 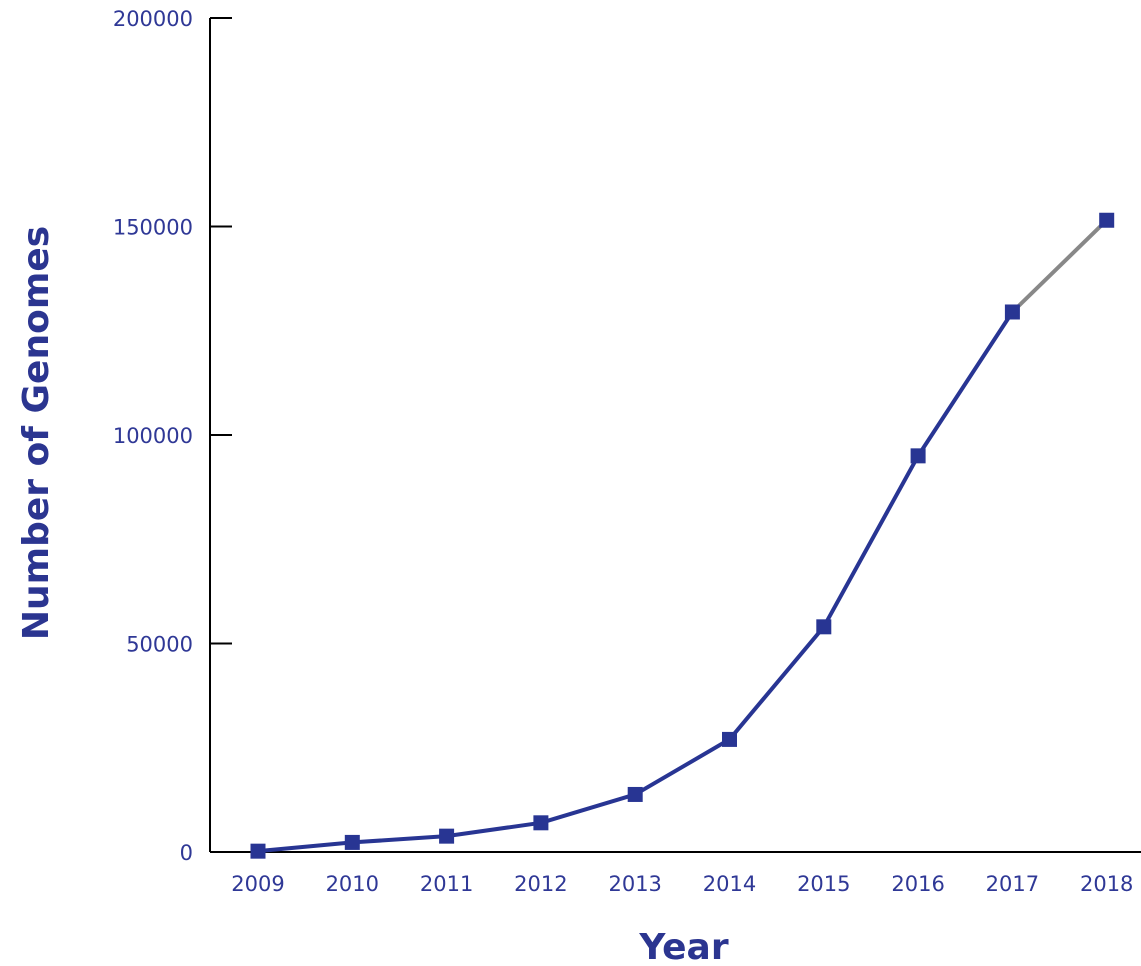 What do you see at coordinates (257, 884) in the screenshot?
I see `x-tick-label: 2009` at bounding box center [257, 884].